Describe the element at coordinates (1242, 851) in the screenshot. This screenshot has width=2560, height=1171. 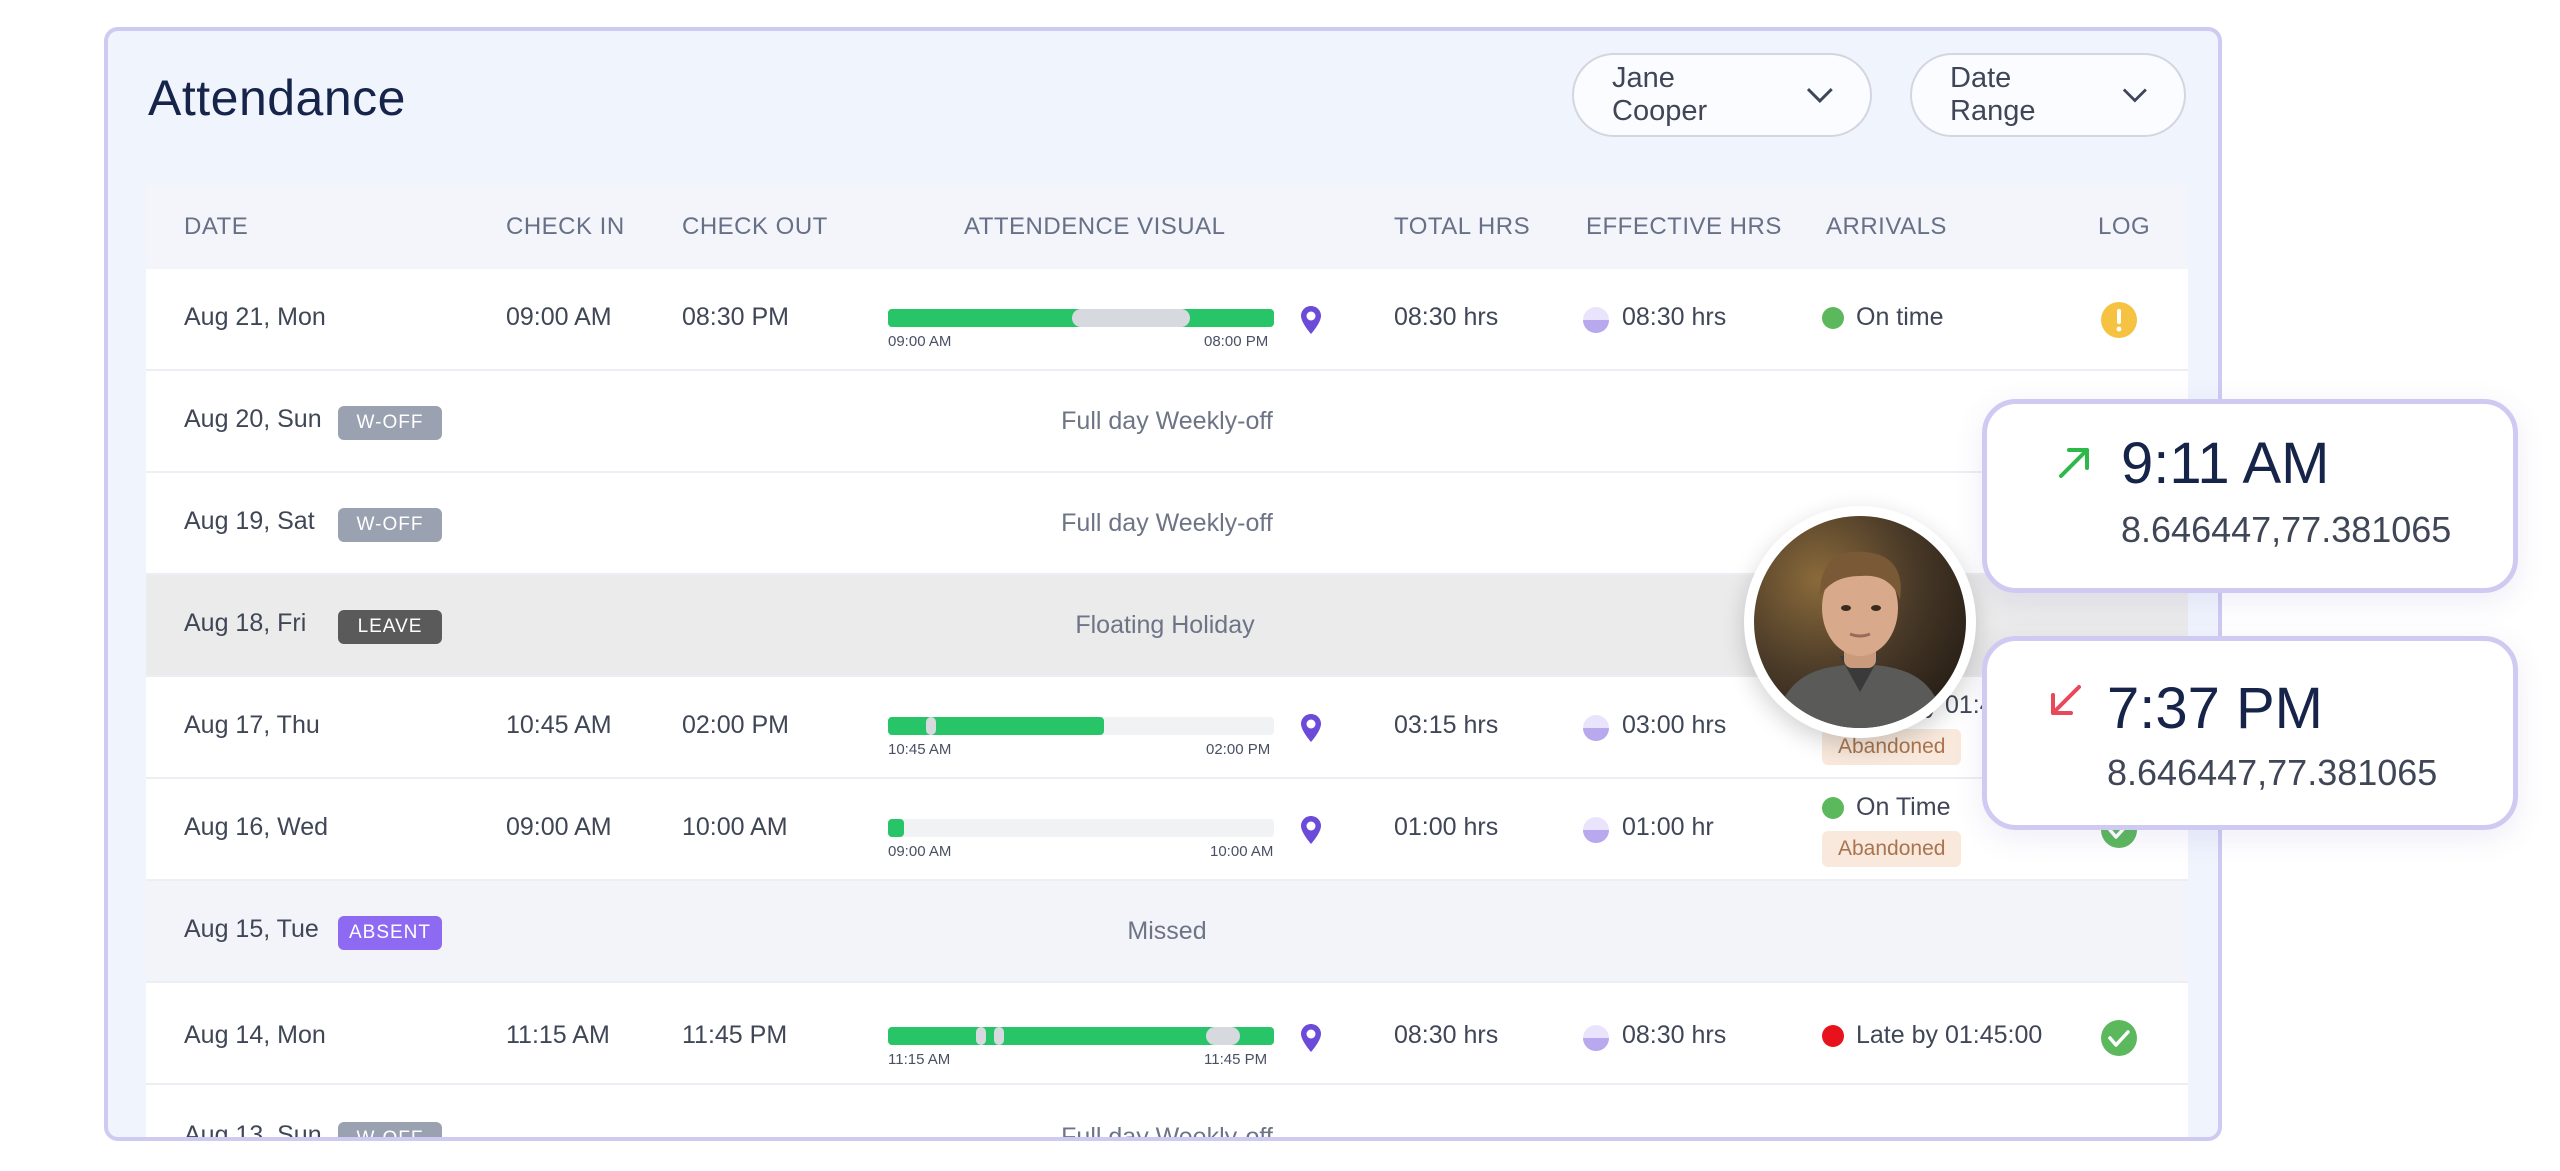
I see `bar-end-label: 10:00 AM` at that location.